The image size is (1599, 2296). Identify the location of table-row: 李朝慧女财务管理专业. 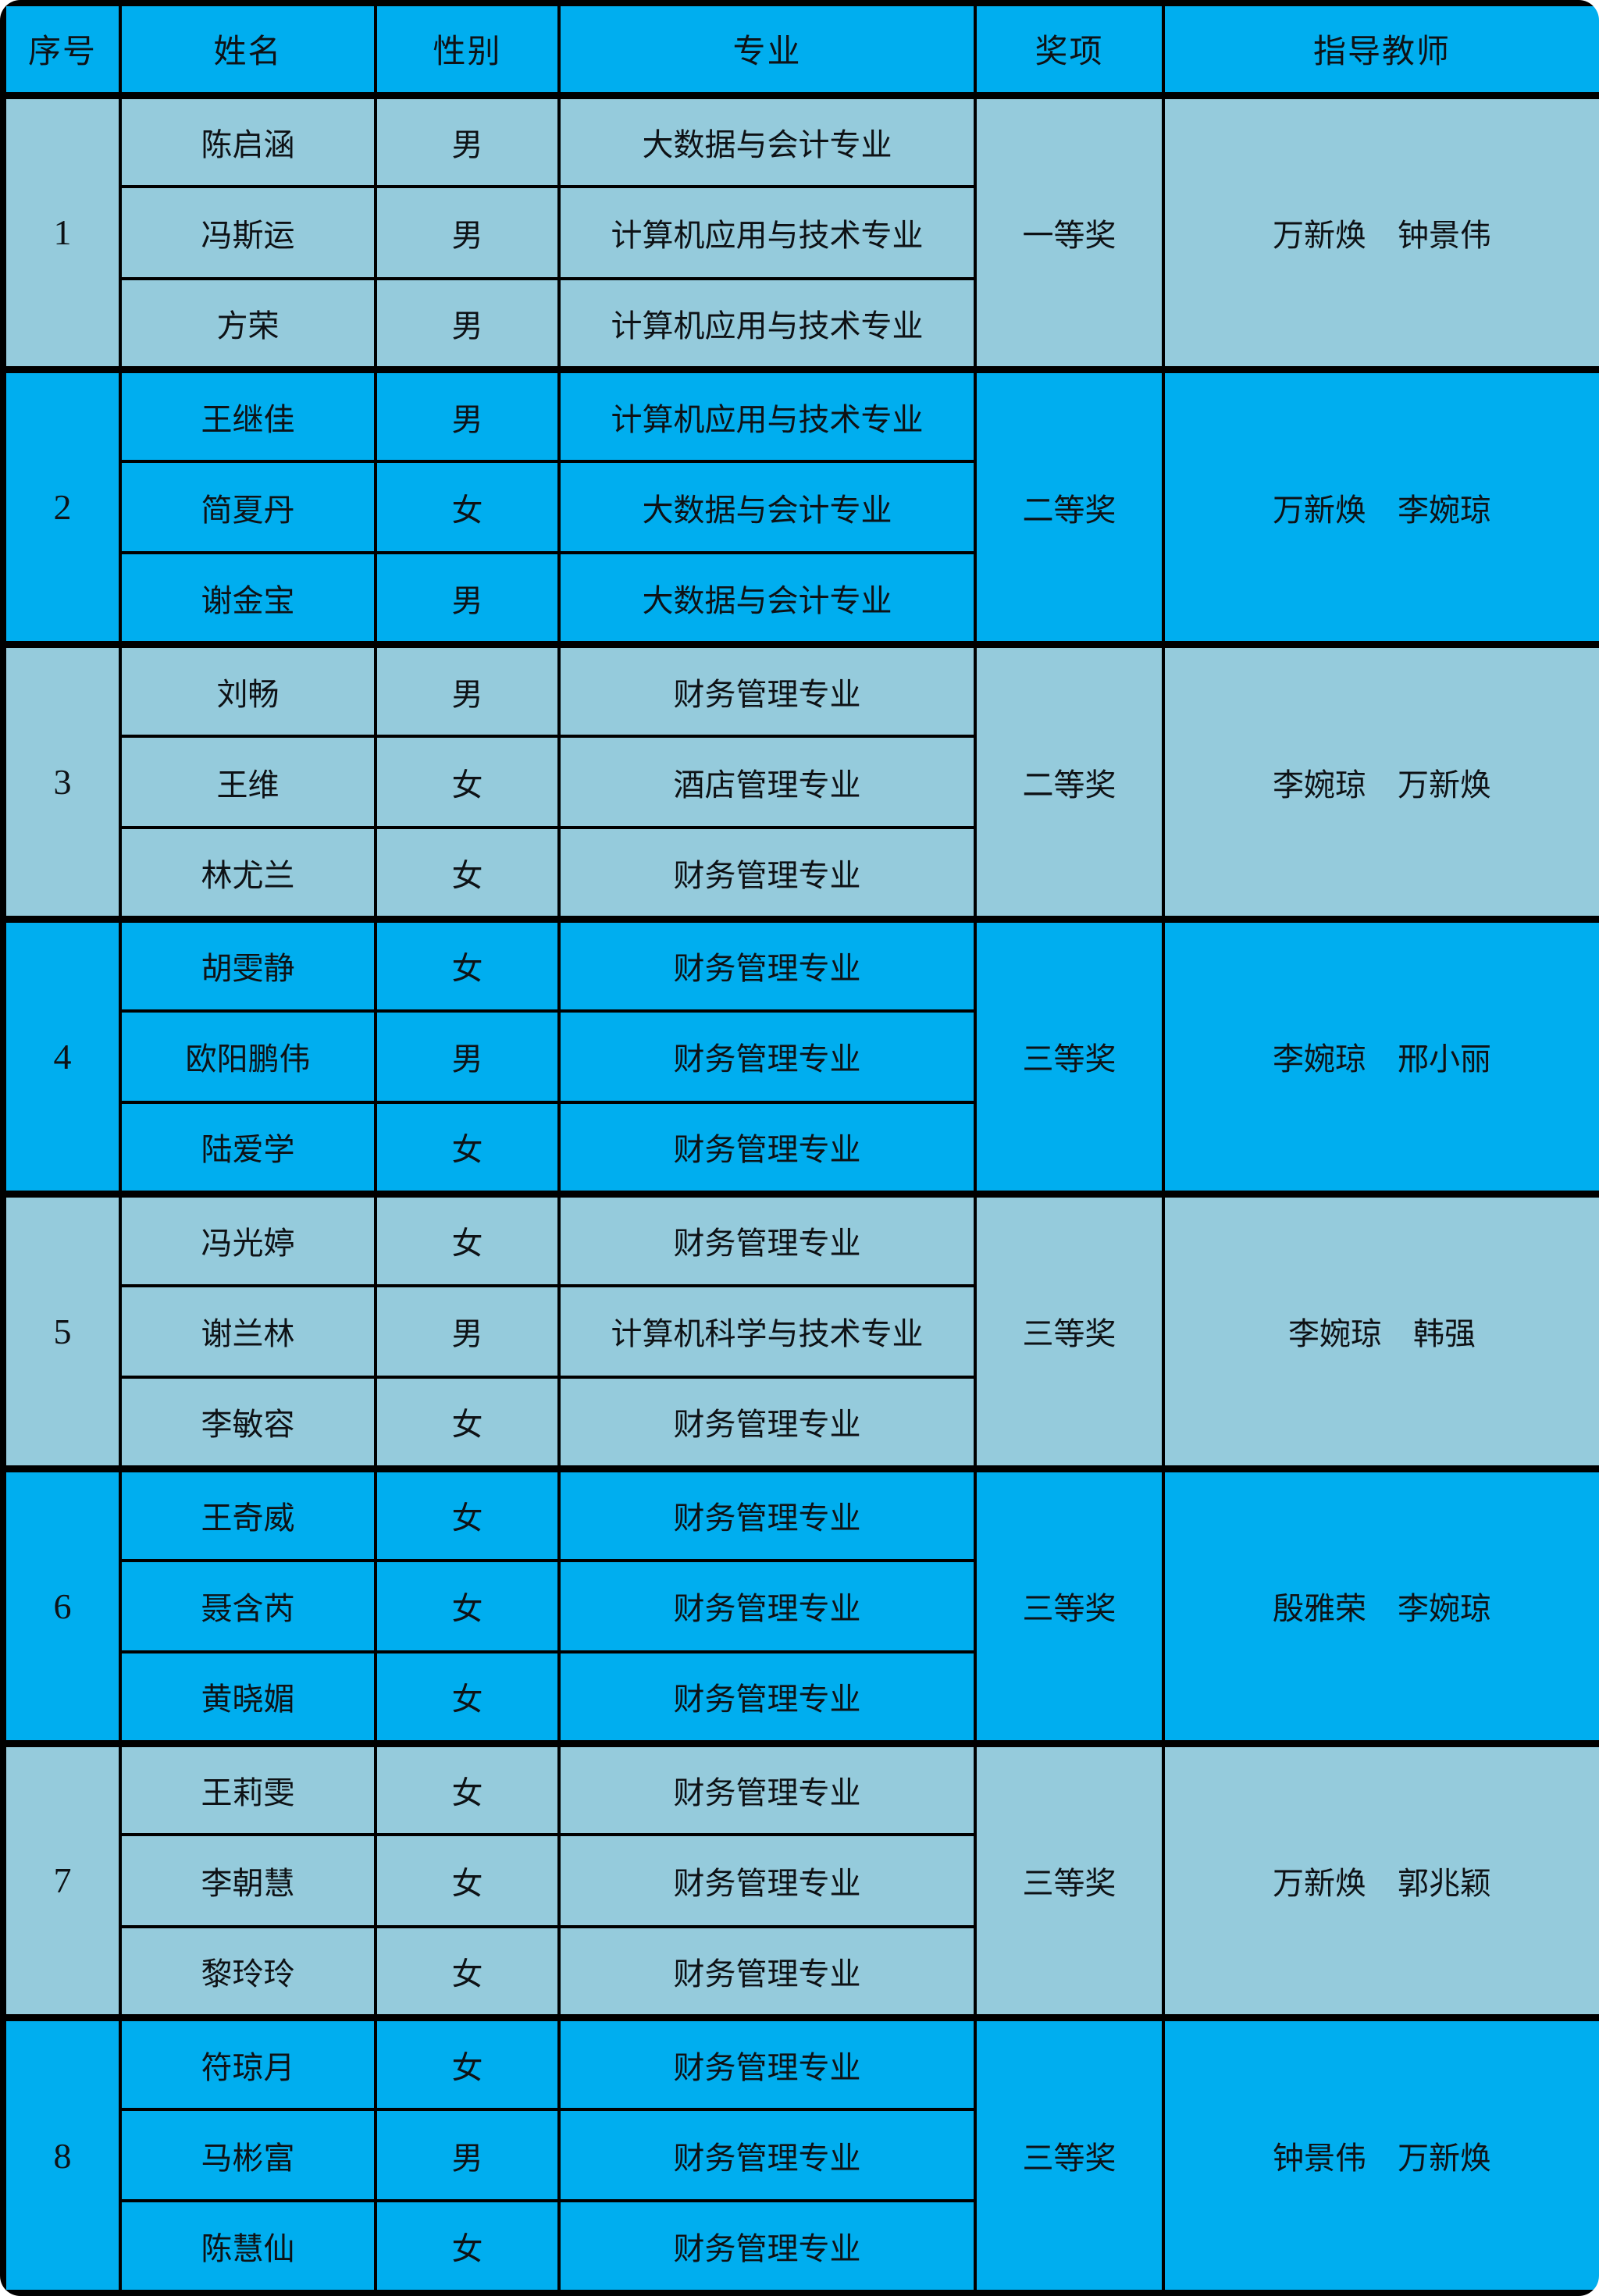
(801, 1880).